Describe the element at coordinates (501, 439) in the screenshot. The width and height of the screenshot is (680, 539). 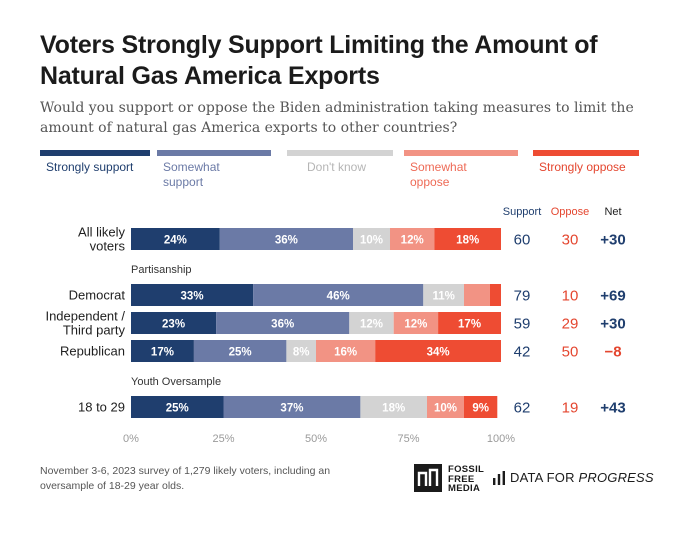
I see `x-tick-label: 100%` at that location.